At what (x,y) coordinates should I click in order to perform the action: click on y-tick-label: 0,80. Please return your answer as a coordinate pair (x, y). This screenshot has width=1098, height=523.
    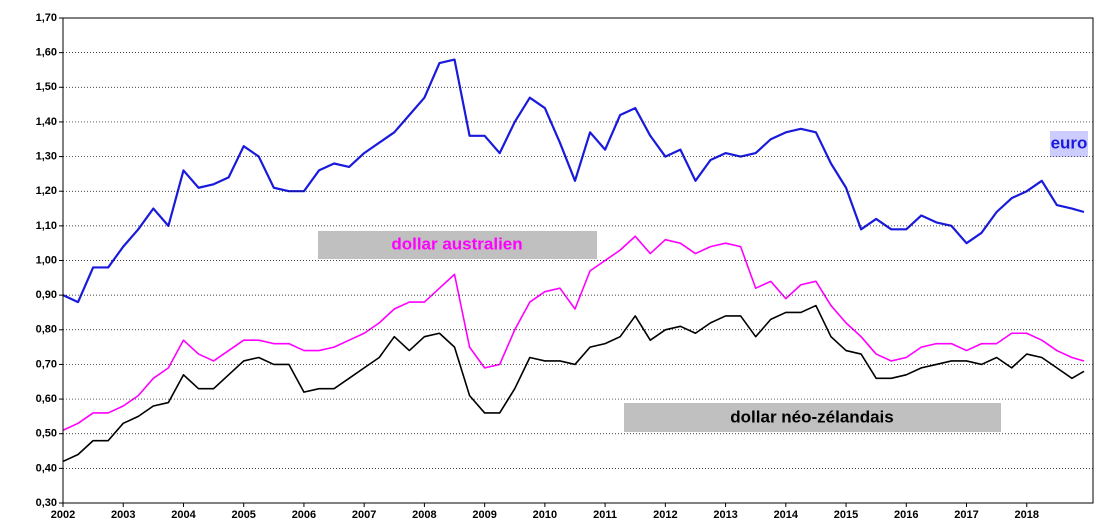
    Looking at the image, I should click on (46, 330).